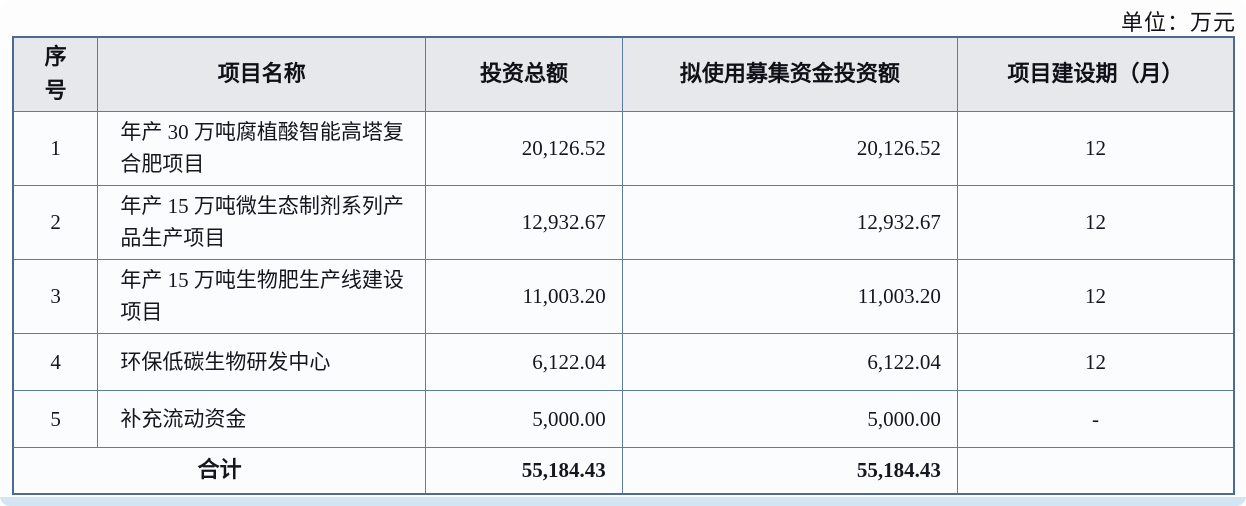 This screenshot has height=506, width=1246. Describe the element at coordinates (789, 418) in the screenshot. I see `raised-funds: 5,000.00` at that location.